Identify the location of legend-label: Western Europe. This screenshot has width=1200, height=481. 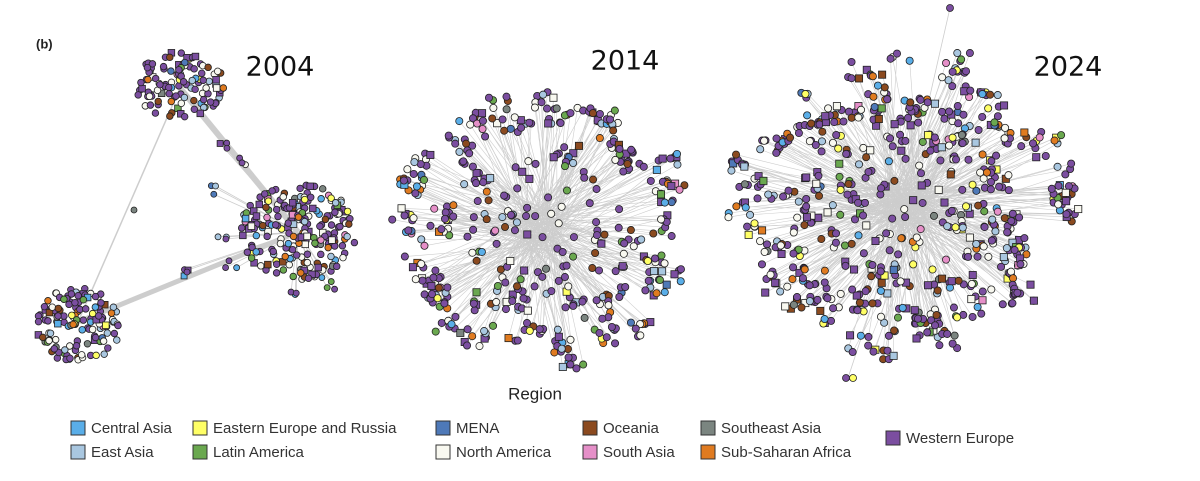
(960, 438).